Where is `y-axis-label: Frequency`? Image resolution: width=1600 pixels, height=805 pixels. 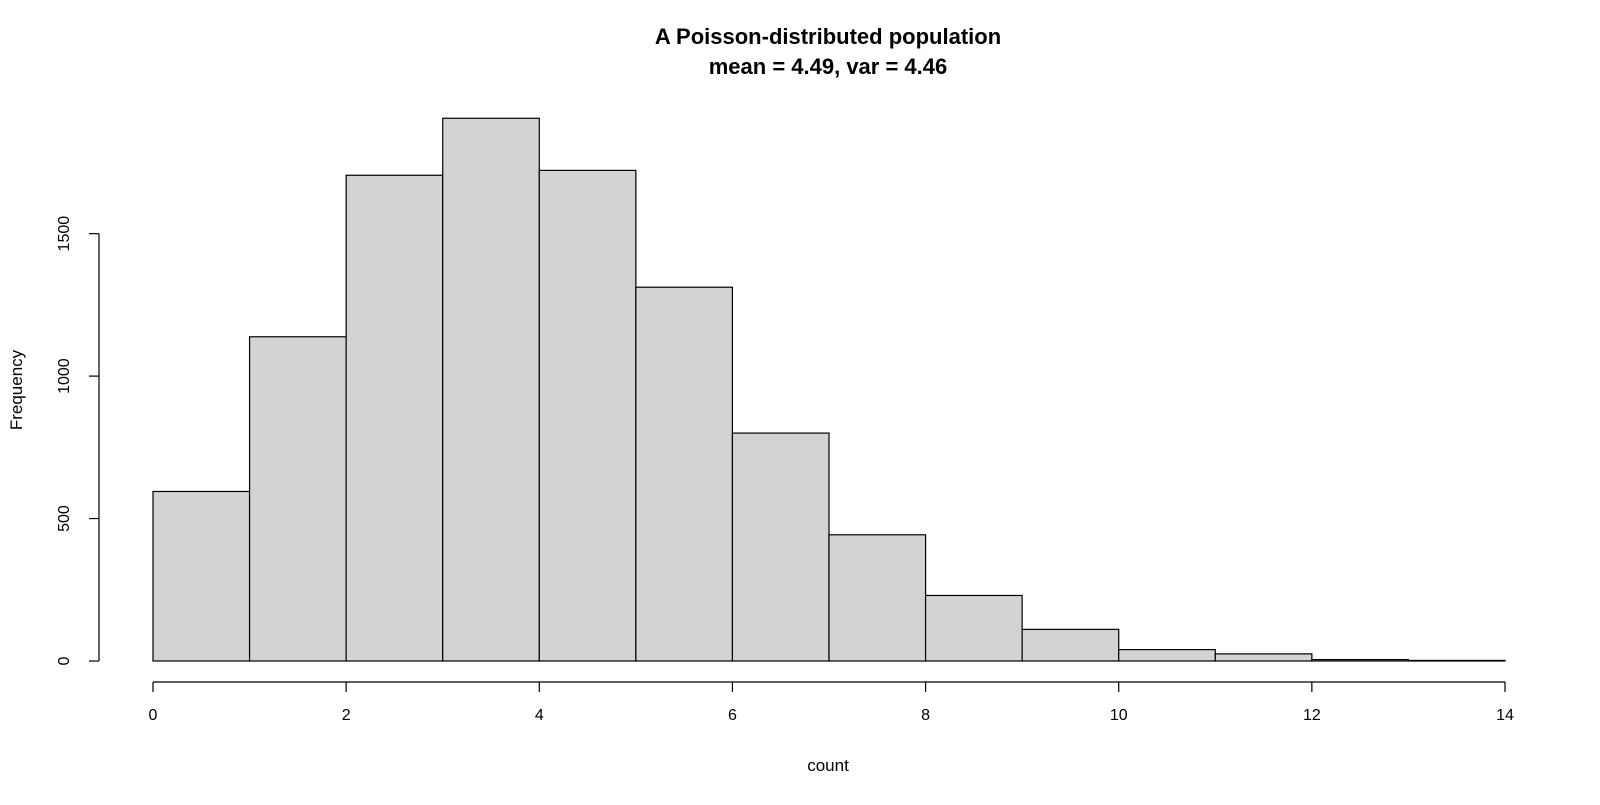 y-axis-label: Frequency is located at coordinates (16, 389).